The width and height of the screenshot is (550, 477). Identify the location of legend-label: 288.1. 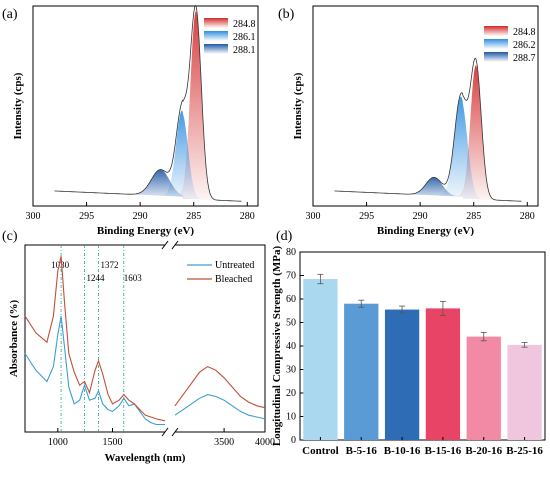
(244, 50).